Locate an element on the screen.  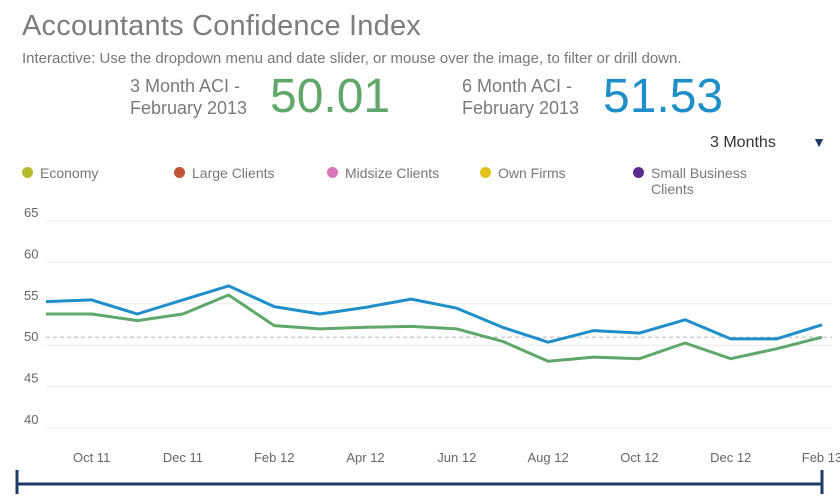
y-tick-label: 65 is located at coordinates (31, 212).